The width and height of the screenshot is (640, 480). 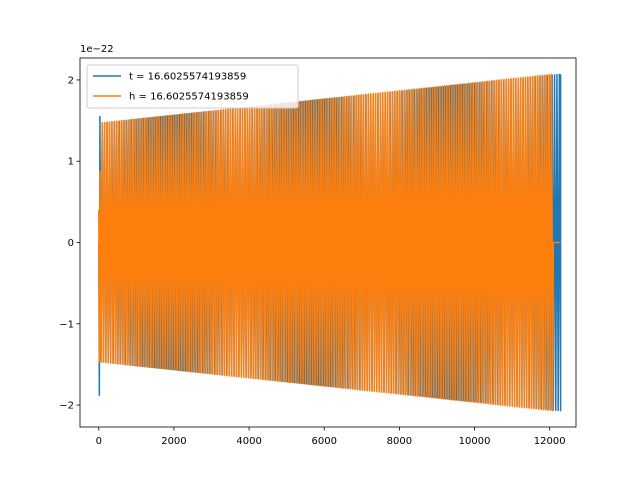 I want to click on x-tick-label: 8000, so click(x=399, y=441).